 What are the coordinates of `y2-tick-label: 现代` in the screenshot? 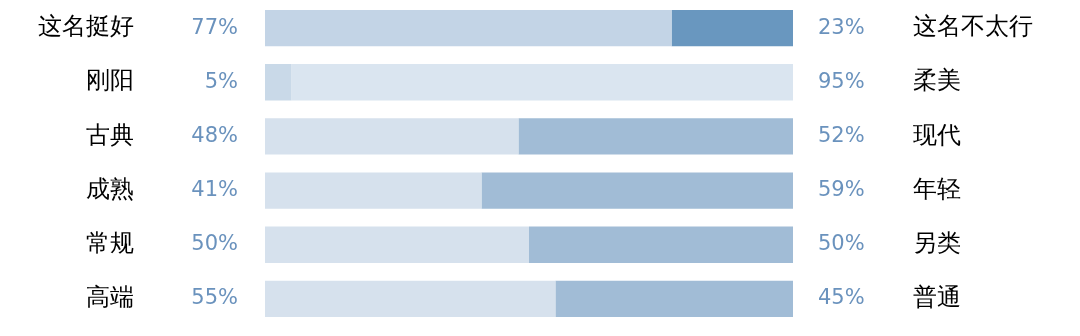 It's located at (937, 134).